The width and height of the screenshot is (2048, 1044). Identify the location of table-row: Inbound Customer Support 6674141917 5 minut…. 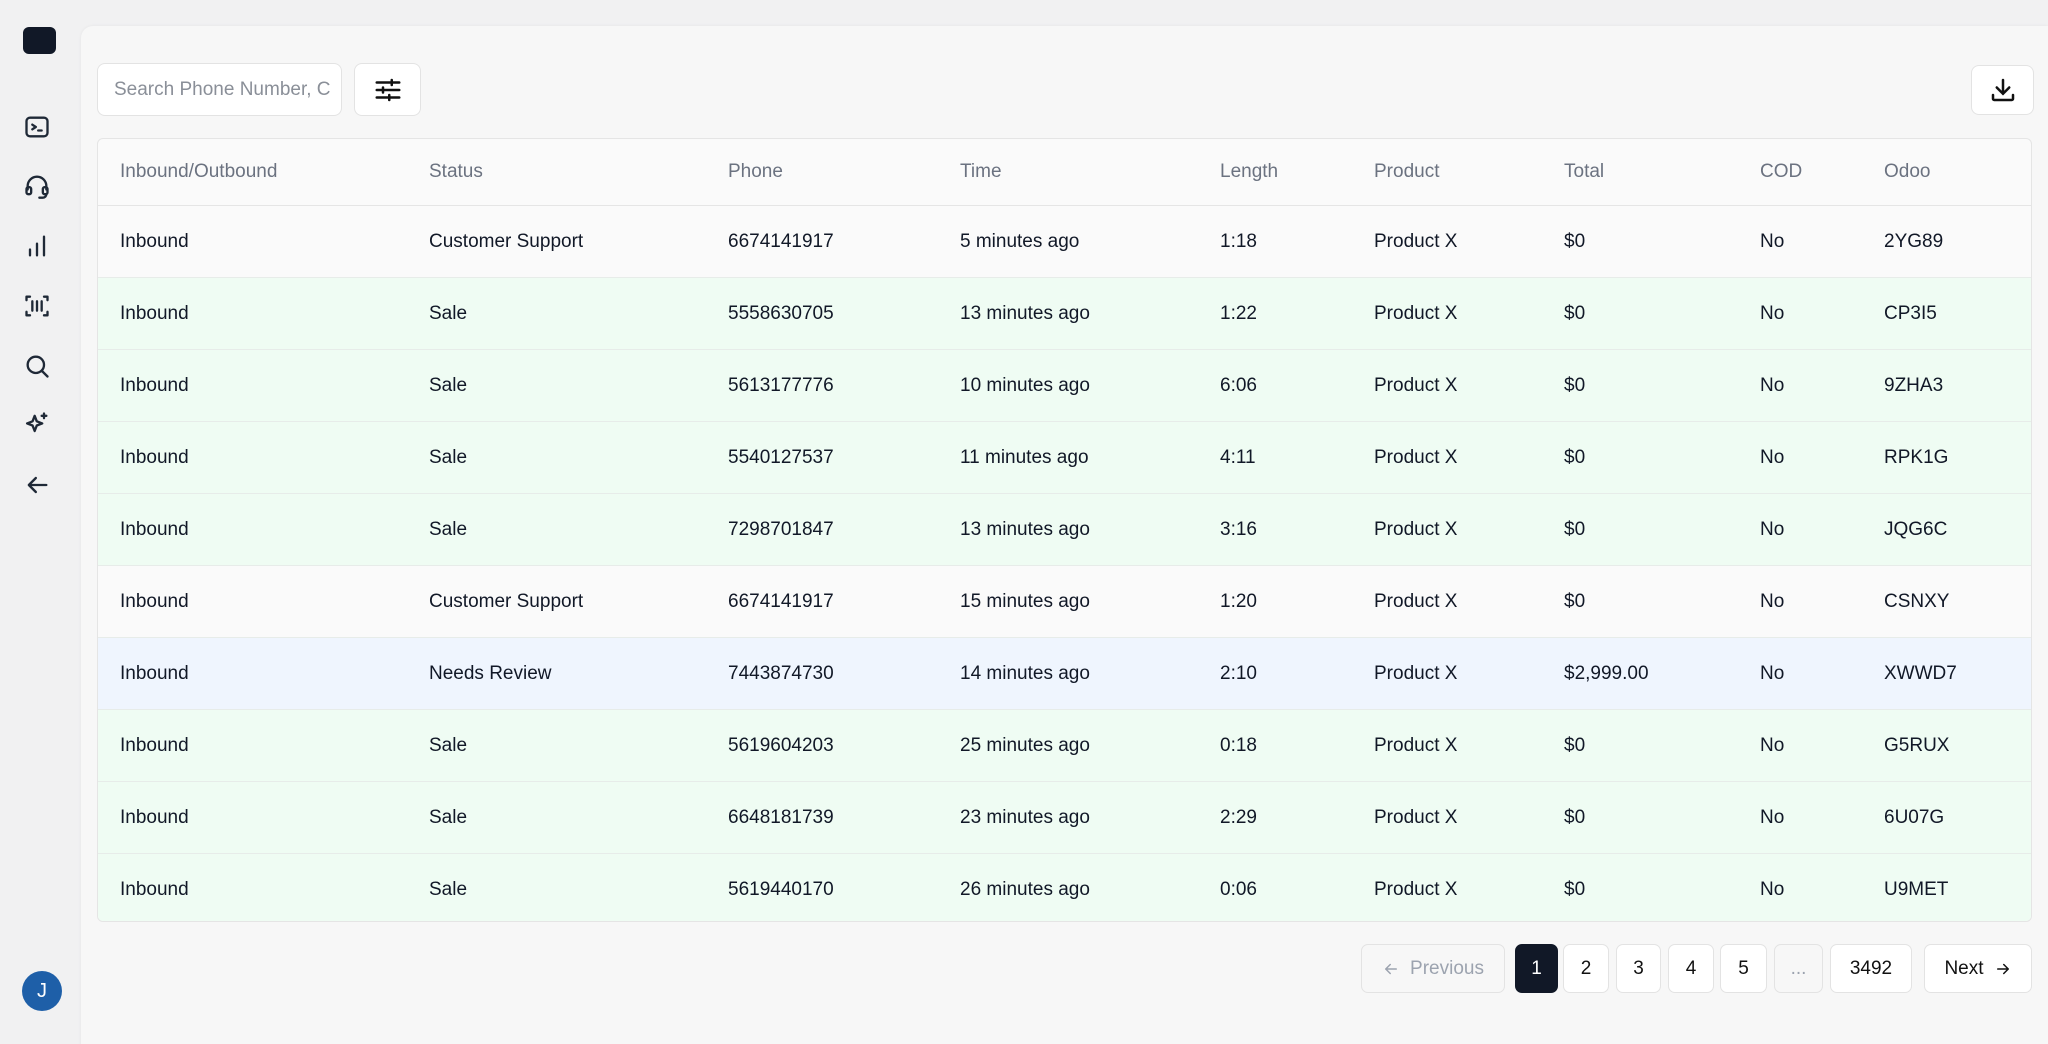
(1064, 241).